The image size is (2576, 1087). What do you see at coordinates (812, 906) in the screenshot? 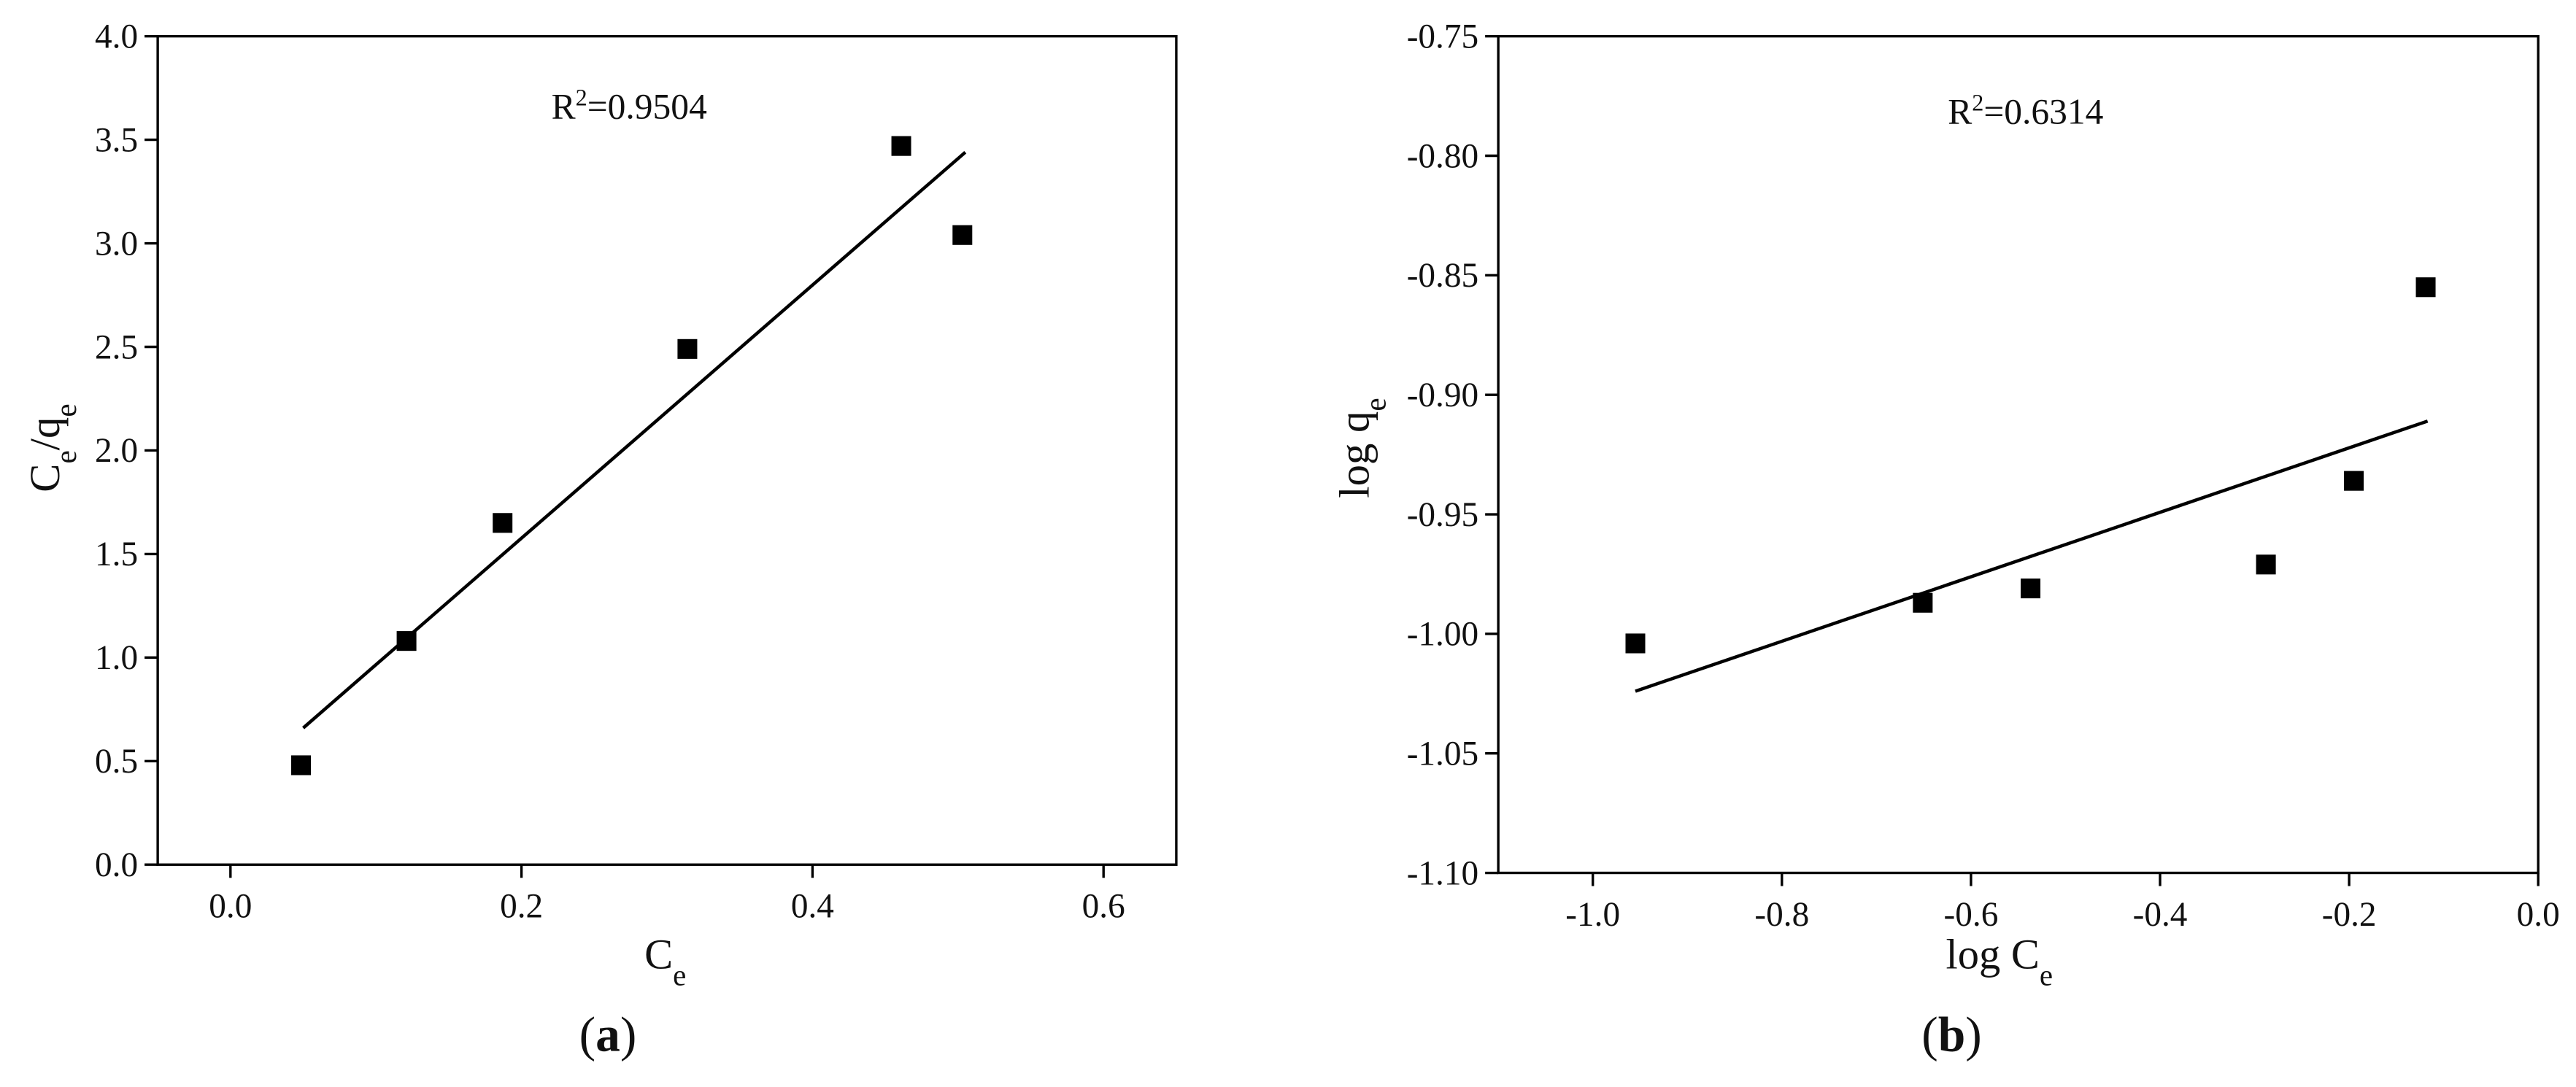
I see `x-tick-label: 0.4` at bounding box center [812, 906].